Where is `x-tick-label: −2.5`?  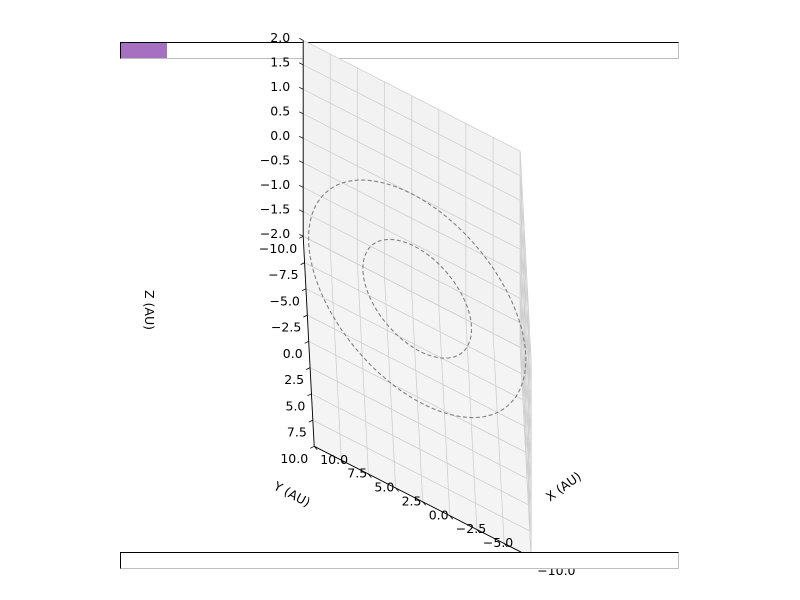 x-tick-label: −2.5 is located at coordinates (471, 528).